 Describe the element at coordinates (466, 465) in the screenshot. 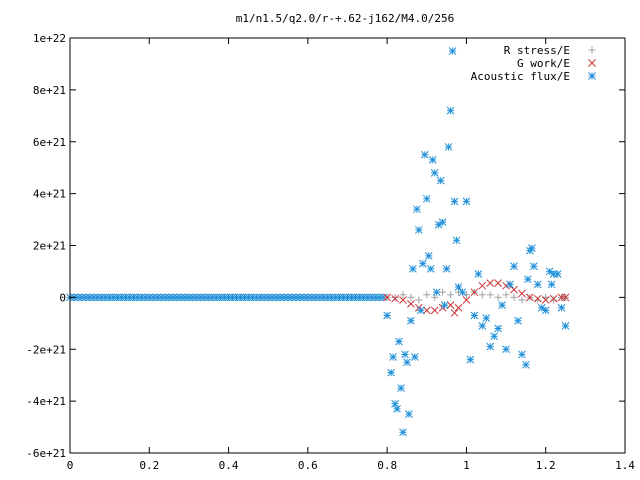

I see `x-tick-label: 1` at that location.